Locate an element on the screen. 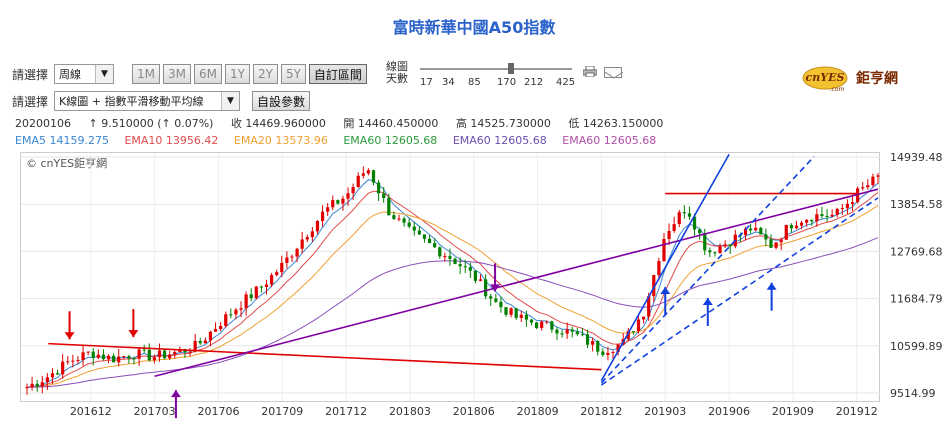 This screenshot has width=948, height=439. custom-params-button: 自設參數 is located at coordinates (281, 101).